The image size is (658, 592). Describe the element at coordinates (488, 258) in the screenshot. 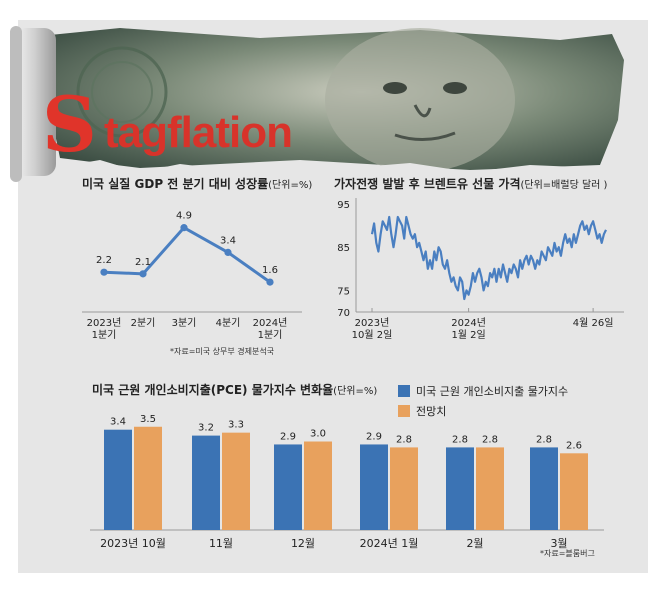

I see `brent-price-line` at that location.